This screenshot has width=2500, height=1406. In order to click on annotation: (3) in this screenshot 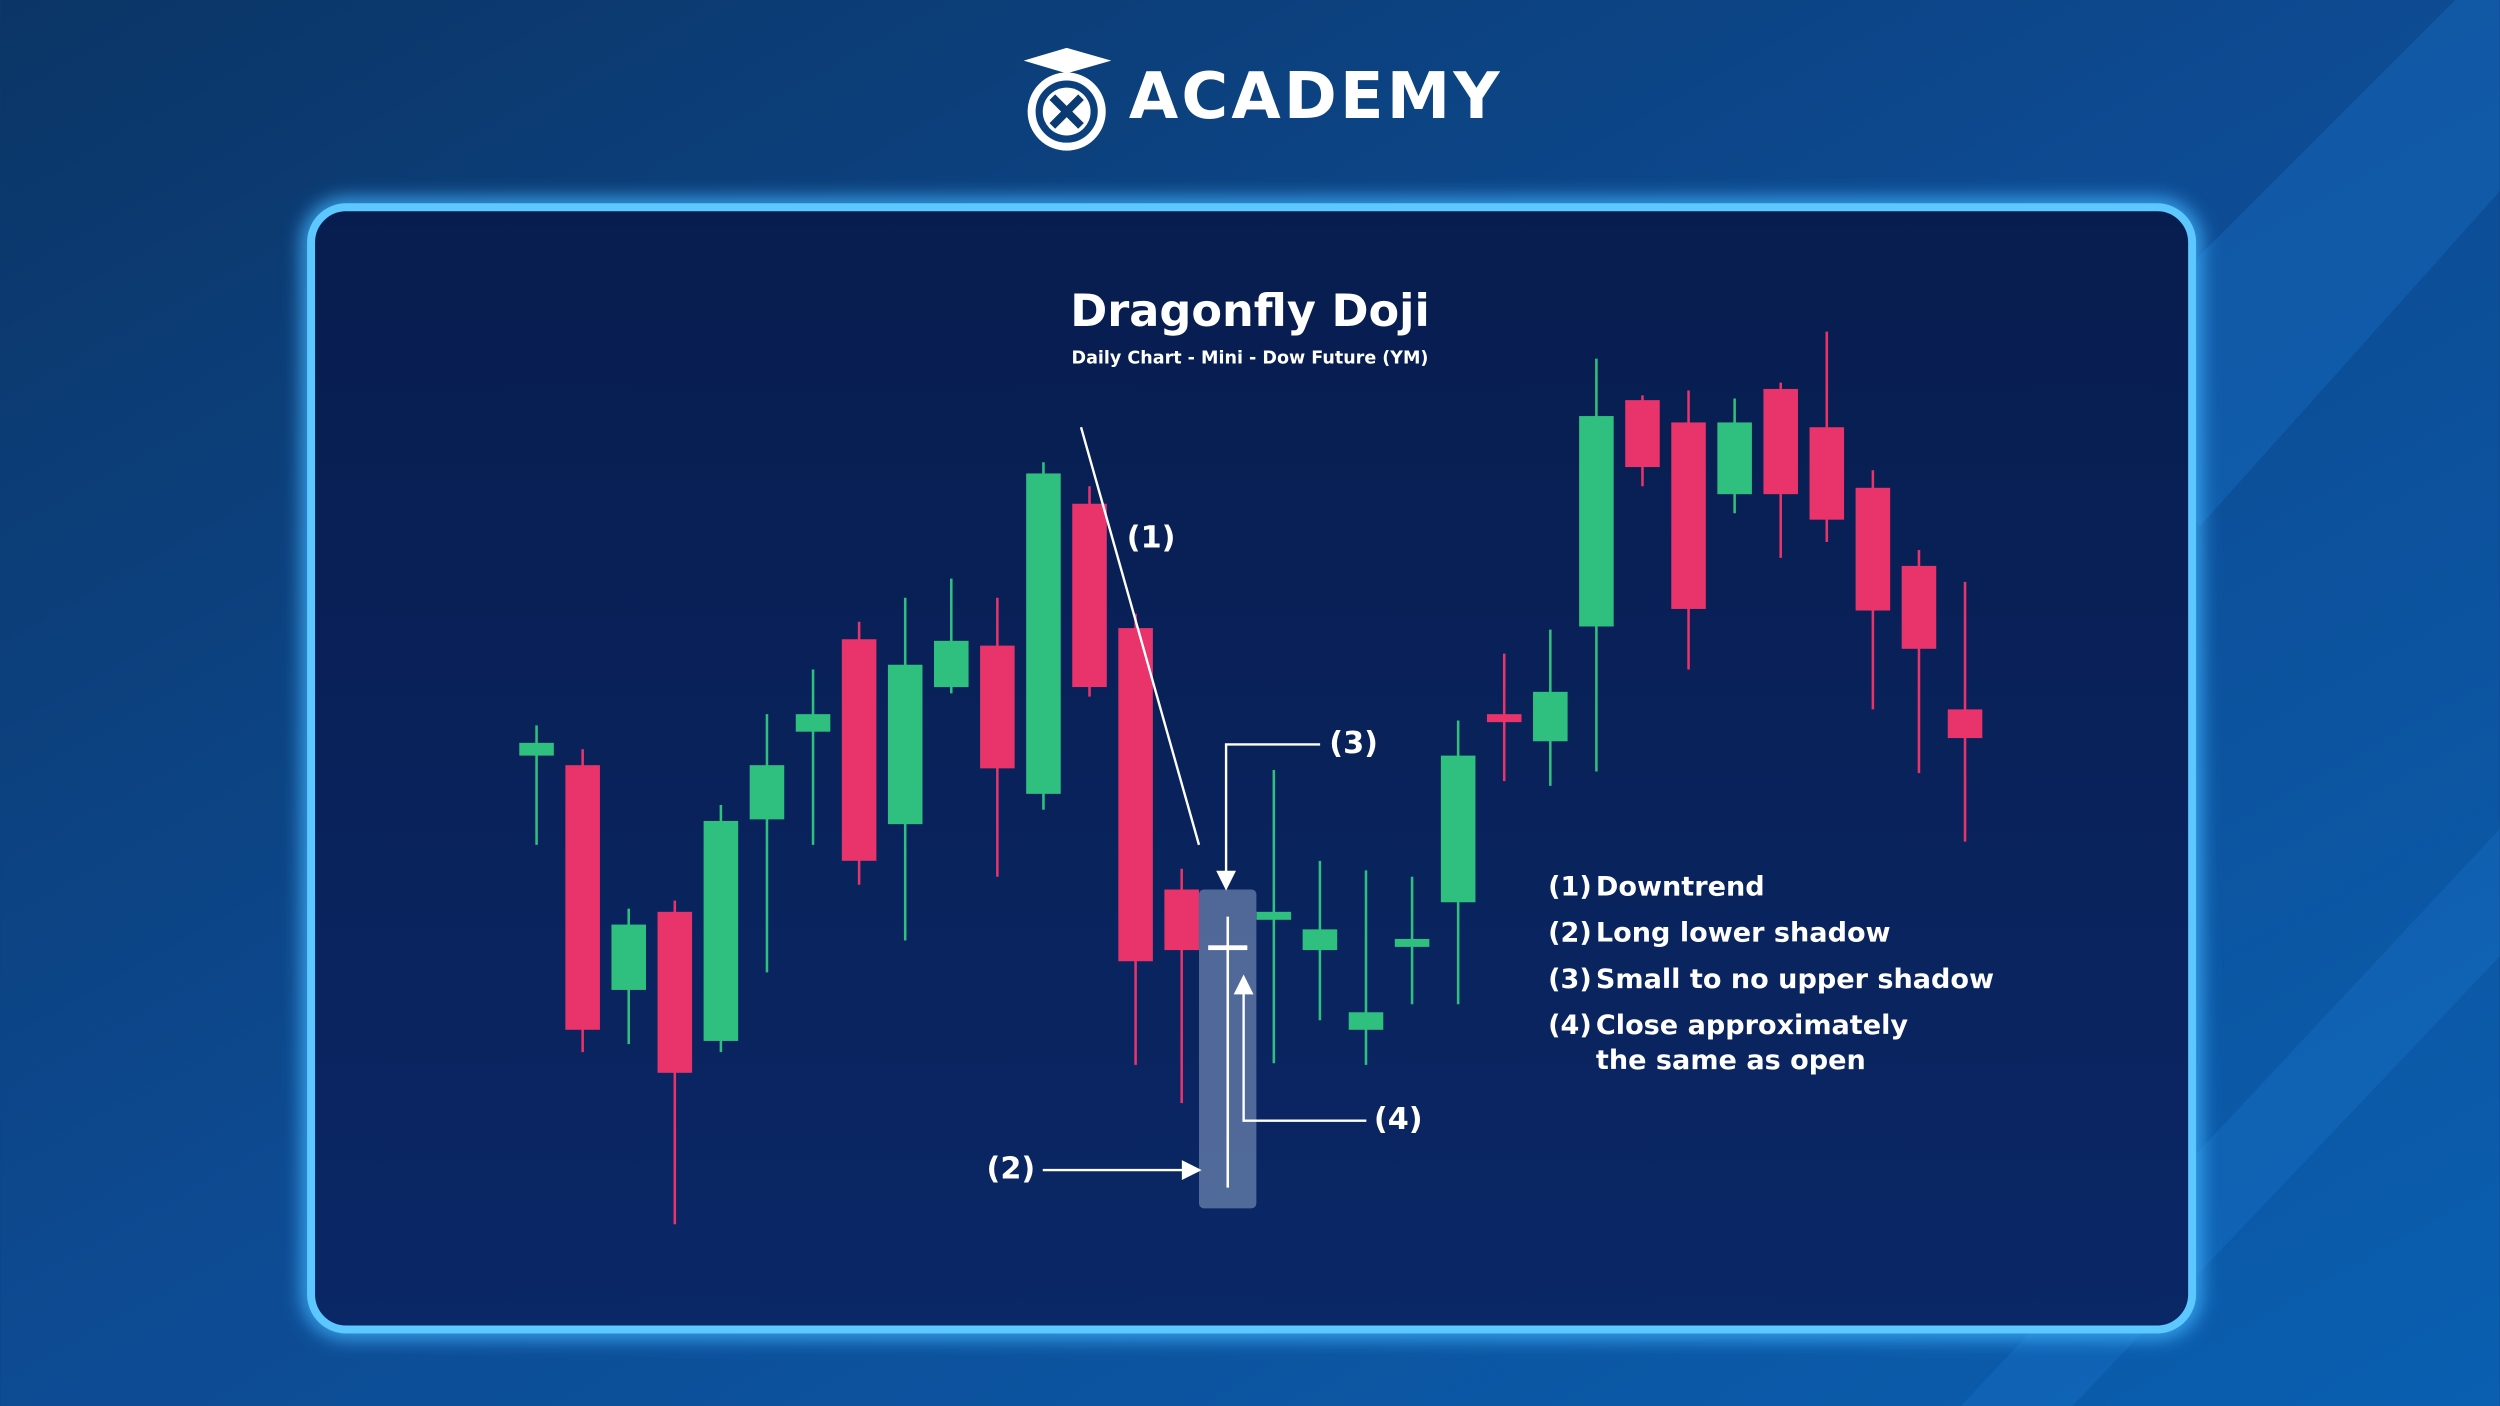, I will do `click(1353, 743)`.